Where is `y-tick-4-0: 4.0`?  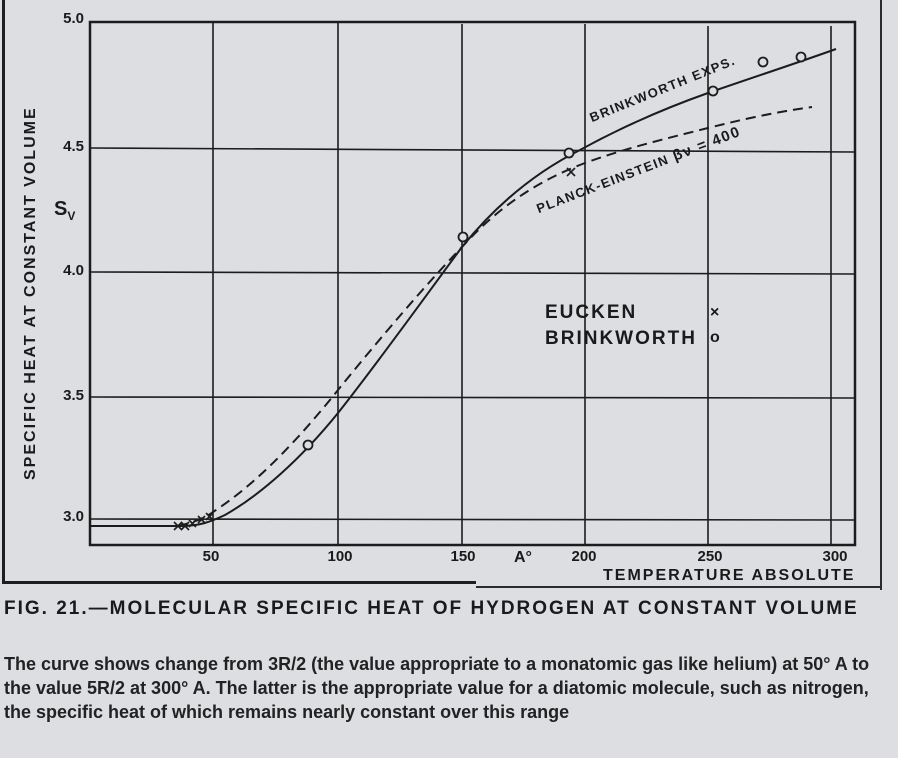 y-tick-4-0: 4.0 is located at coordinates (73, 270).